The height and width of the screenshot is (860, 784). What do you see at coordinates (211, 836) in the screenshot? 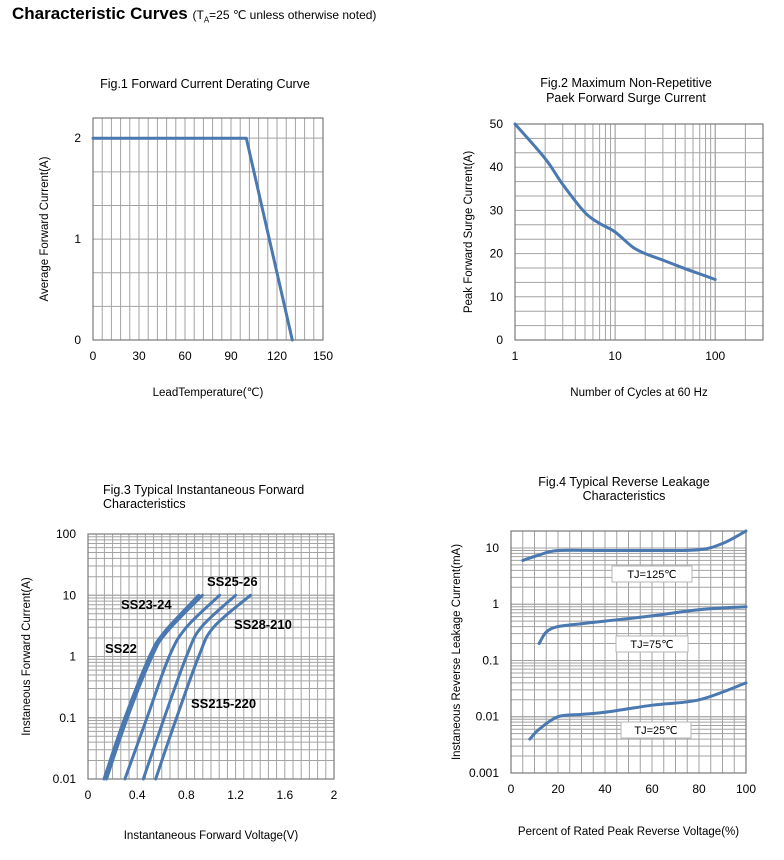
I see `fig3-x-axis-label: Instantaneous Forward Voltage(V)` at bounding box center [211, 836].